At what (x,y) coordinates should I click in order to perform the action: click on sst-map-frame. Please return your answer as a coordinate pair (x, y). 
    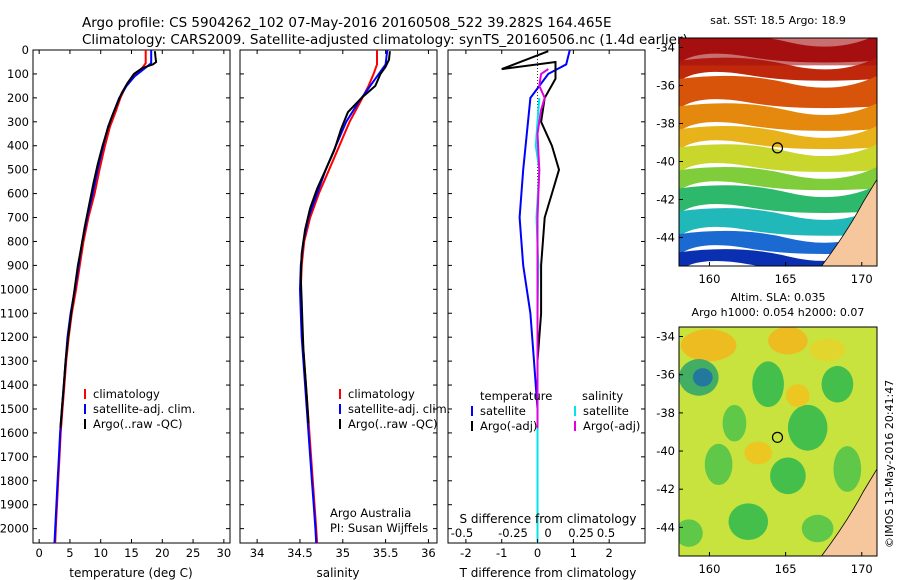
    Looking at the image, I should click on (778, 152).